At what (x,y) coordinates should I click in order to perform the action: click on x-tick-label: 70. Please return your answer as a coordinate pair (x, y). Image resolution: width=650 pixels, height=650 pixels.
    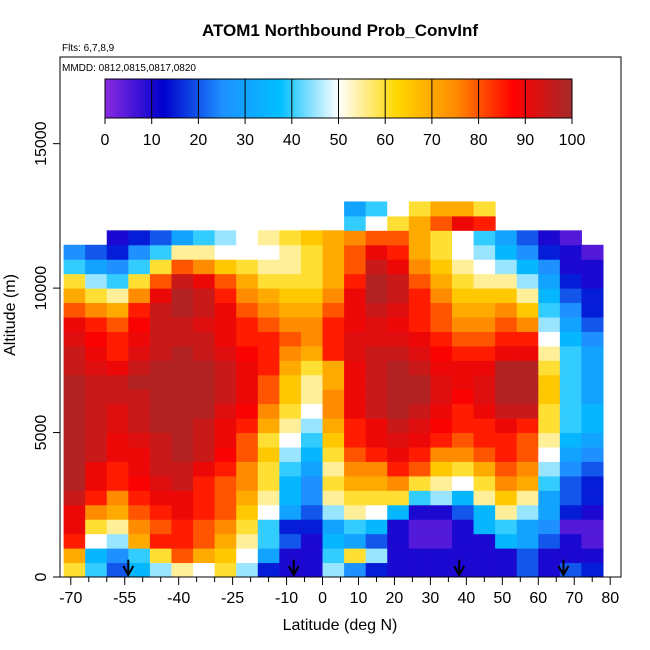
    Looking at the image, I should click on (574, 598).